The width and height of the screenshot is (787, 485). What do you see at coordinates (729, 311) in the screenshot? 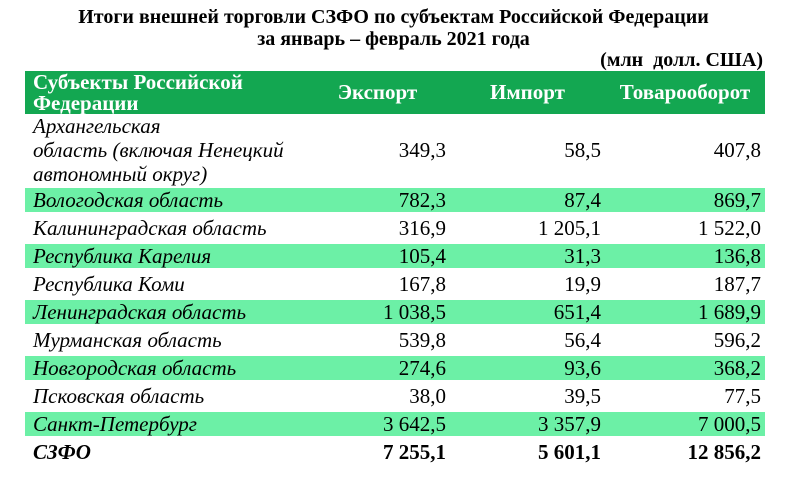
I see `turnover-value-cell: 1 689,9` at bounding box center [729, 311].